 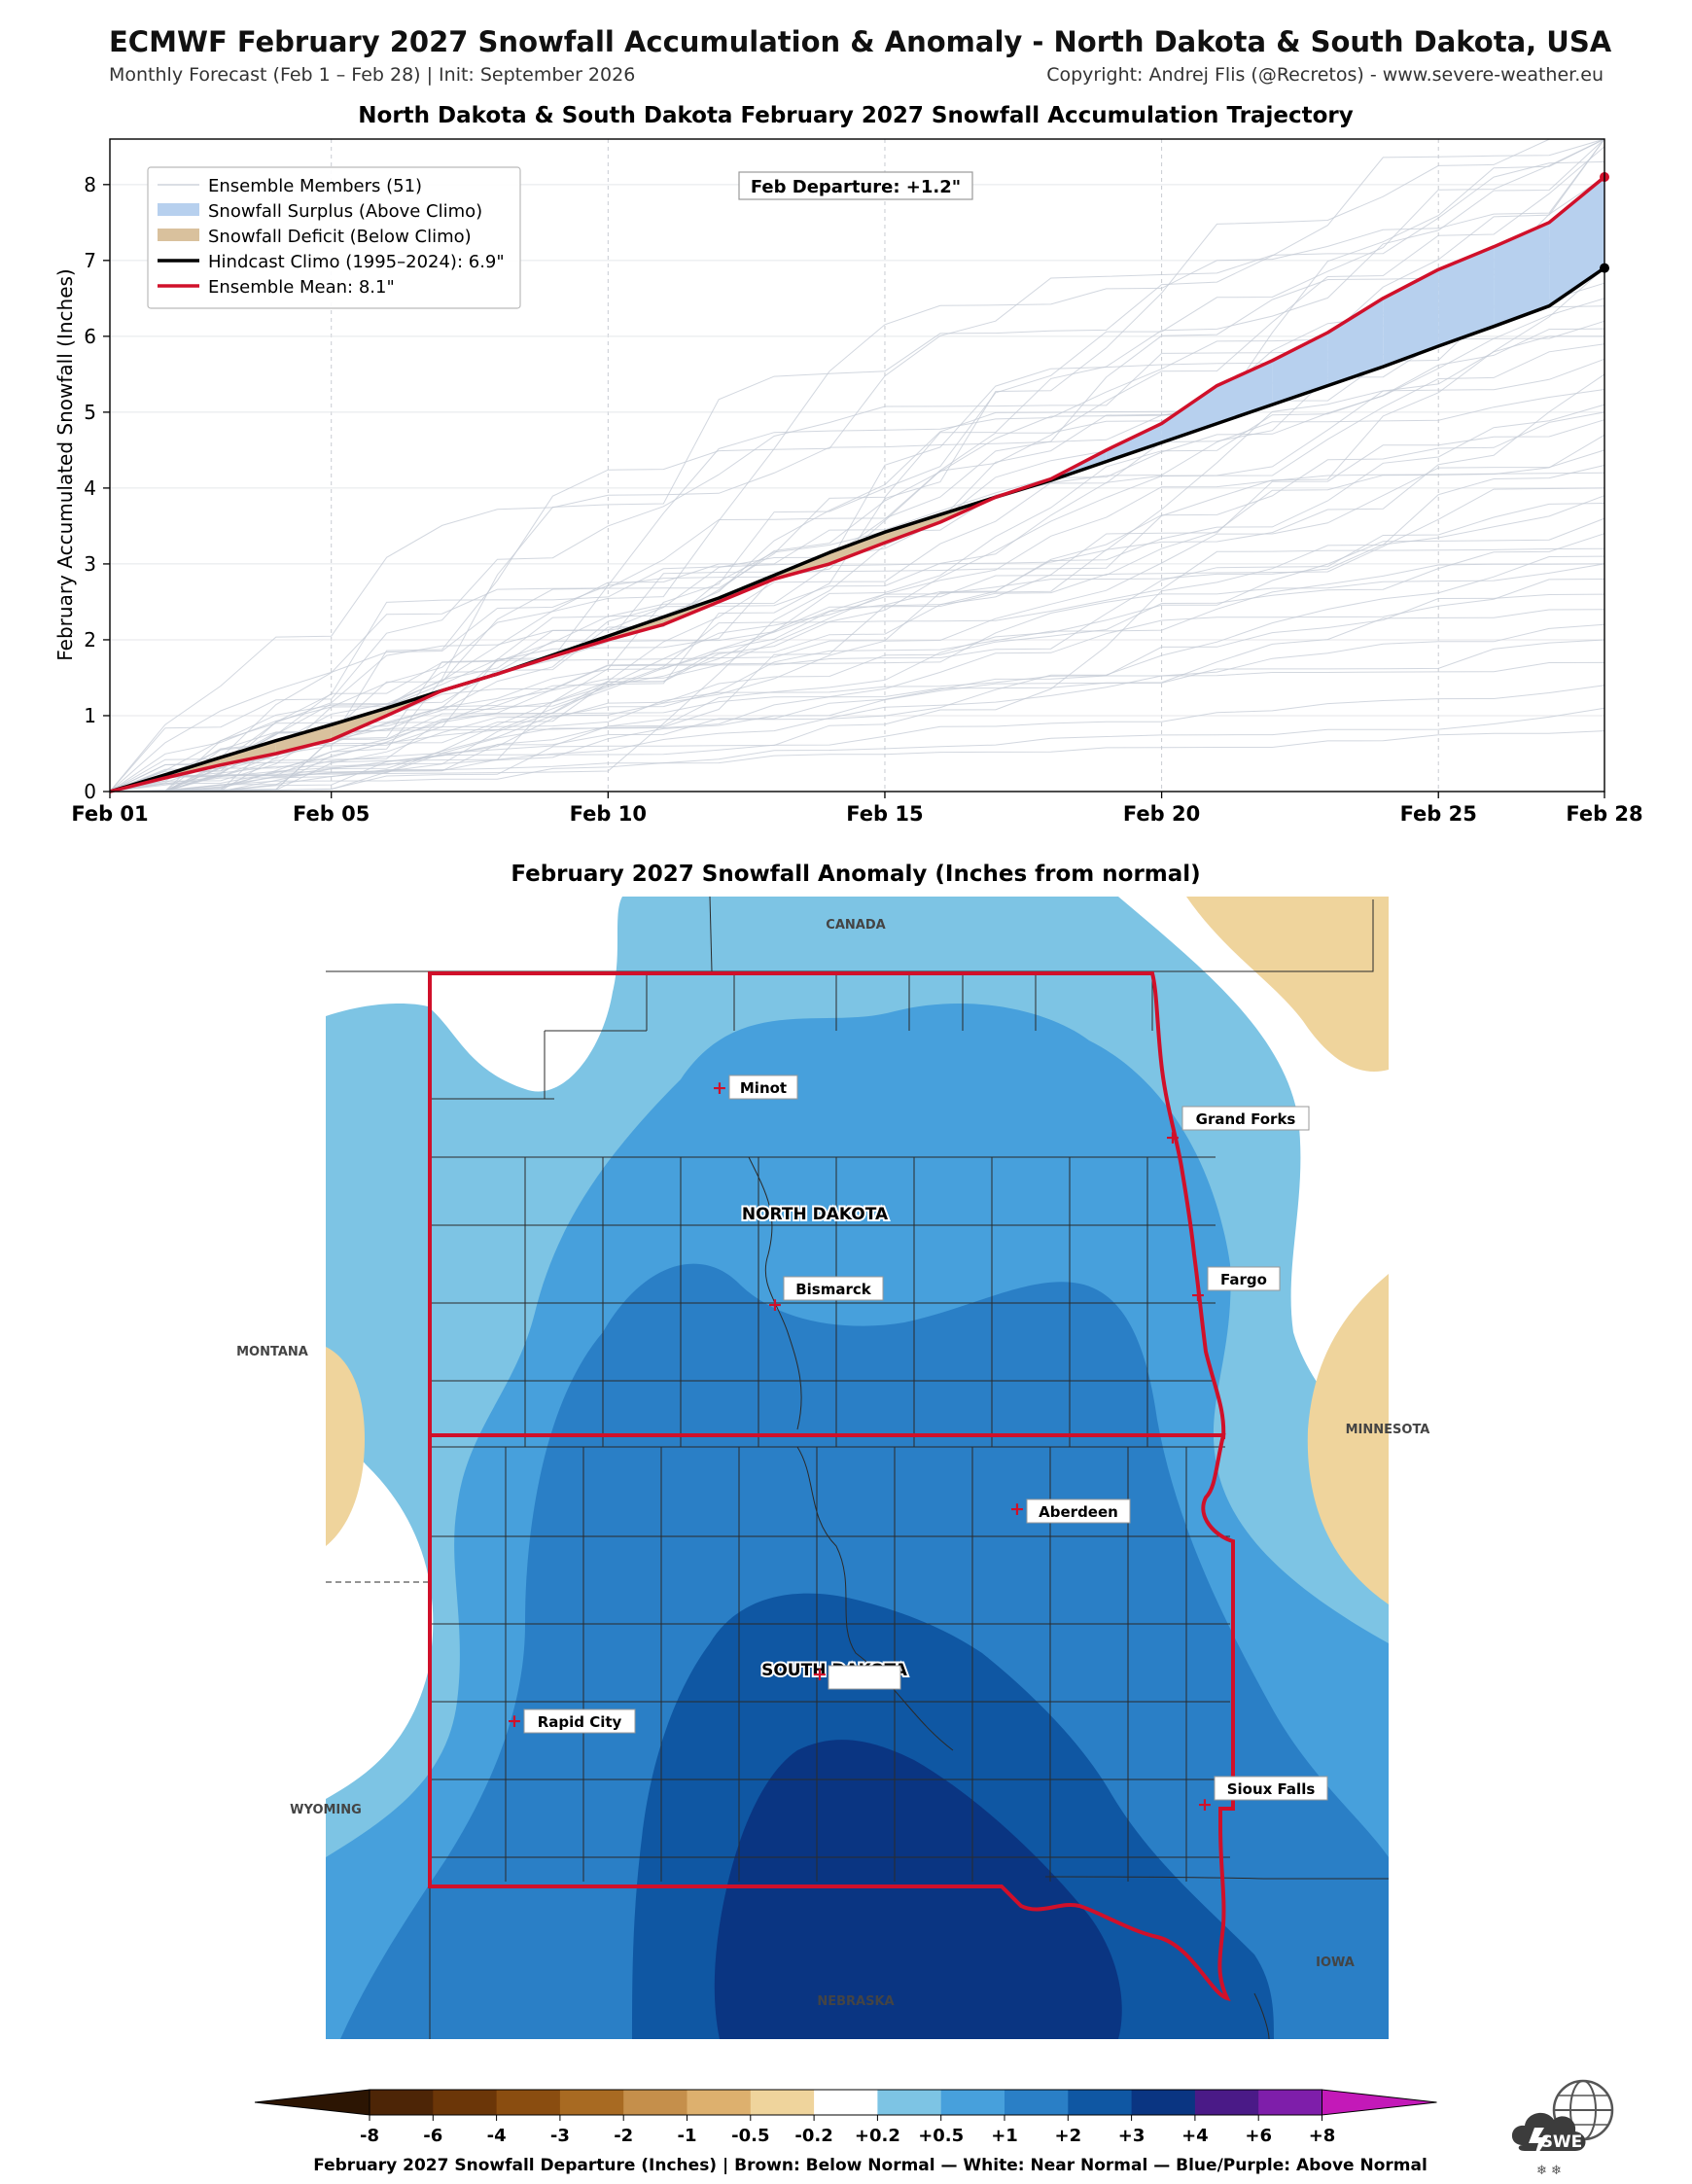 I want to click on x-tick-label: Feb 15, so click(x=884, y=814).